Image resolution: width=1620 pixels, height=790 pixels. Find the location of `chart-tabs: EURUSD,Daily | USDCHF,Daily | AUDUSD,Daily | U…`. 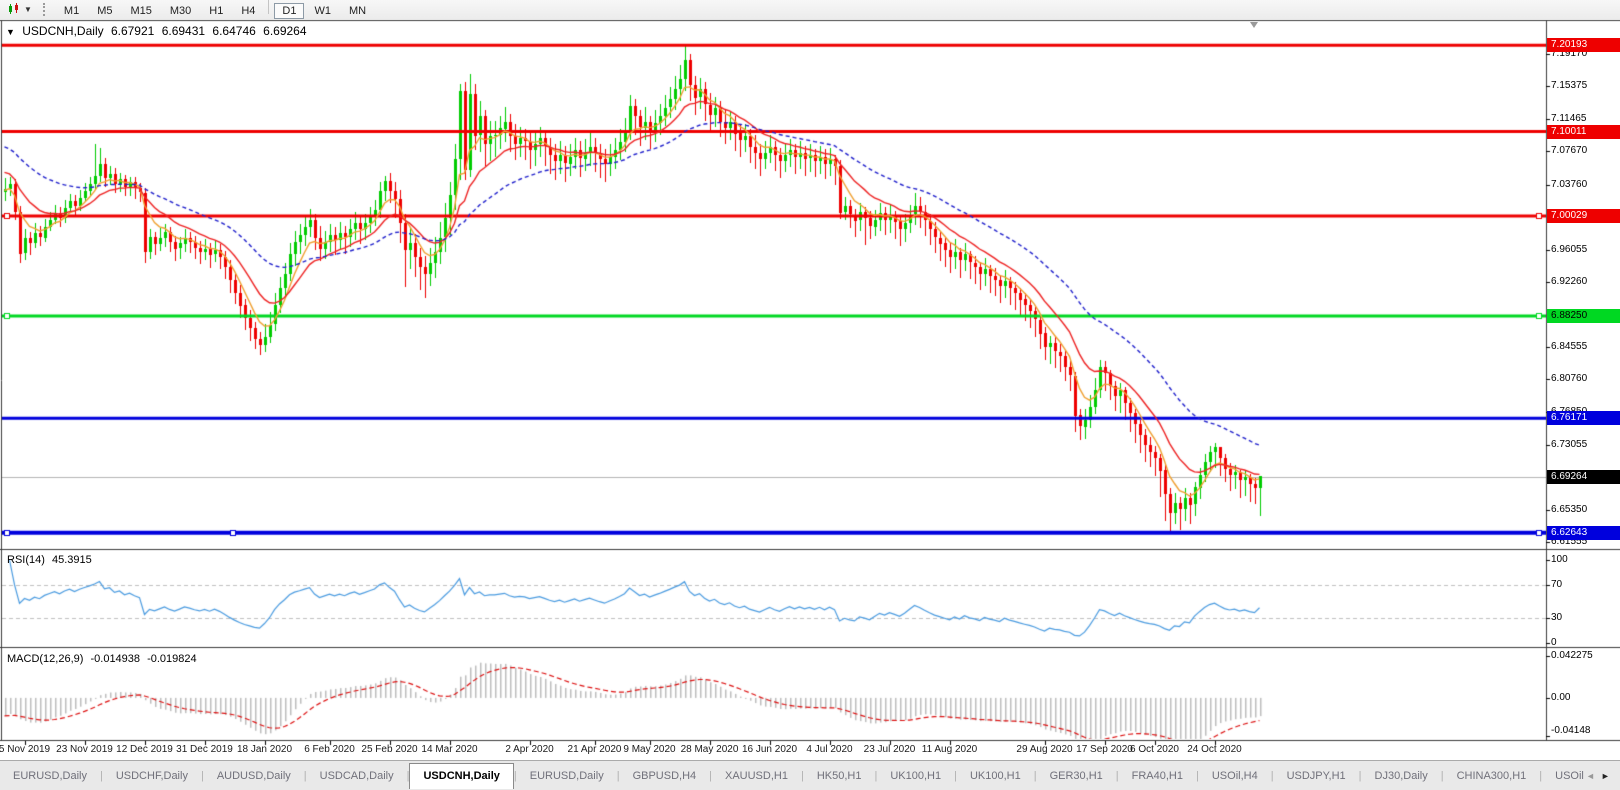

chart-tabs: EURUSD,Daily | USDCHF,Daily | AUDUSD,Daily | U… is located at coordinates (792, 775).